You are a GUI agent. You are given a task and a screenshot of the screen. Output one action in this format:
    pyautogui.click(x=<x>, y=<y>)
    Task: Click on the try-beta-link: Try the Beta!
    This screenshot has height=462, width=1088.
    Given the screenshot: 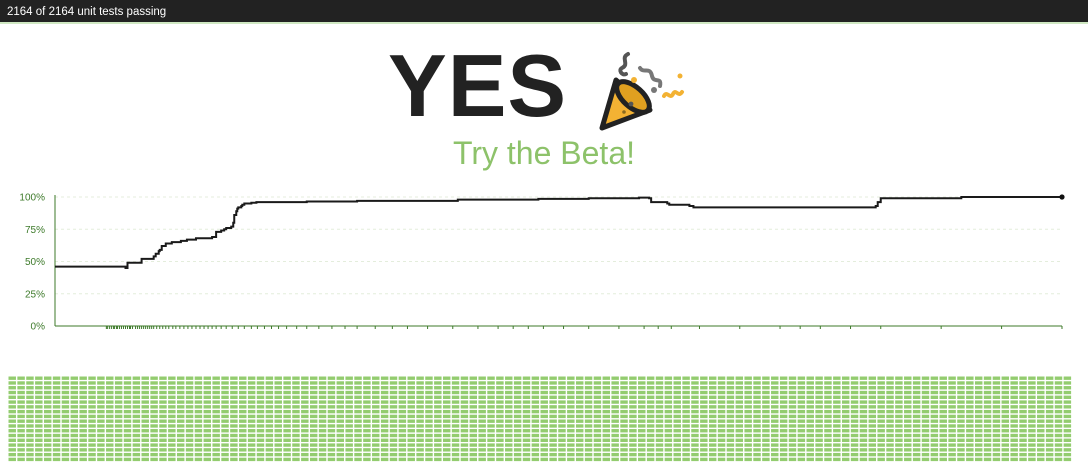 What is the action you would take?
    pyautogui.click(x=544, y=153)
    